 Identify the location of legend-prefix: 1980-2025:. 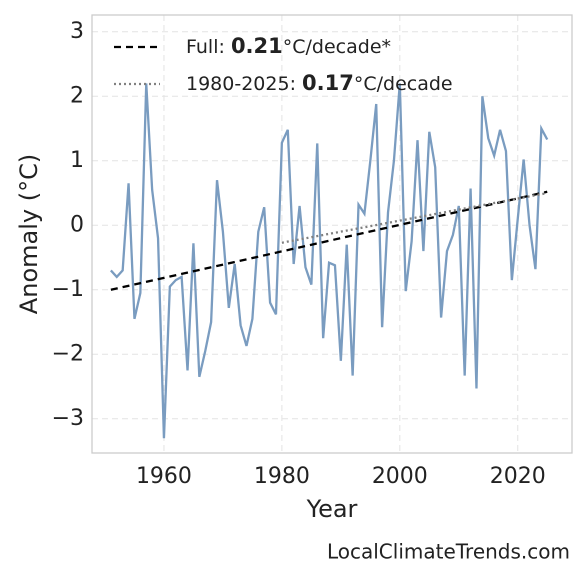
(244, 84).